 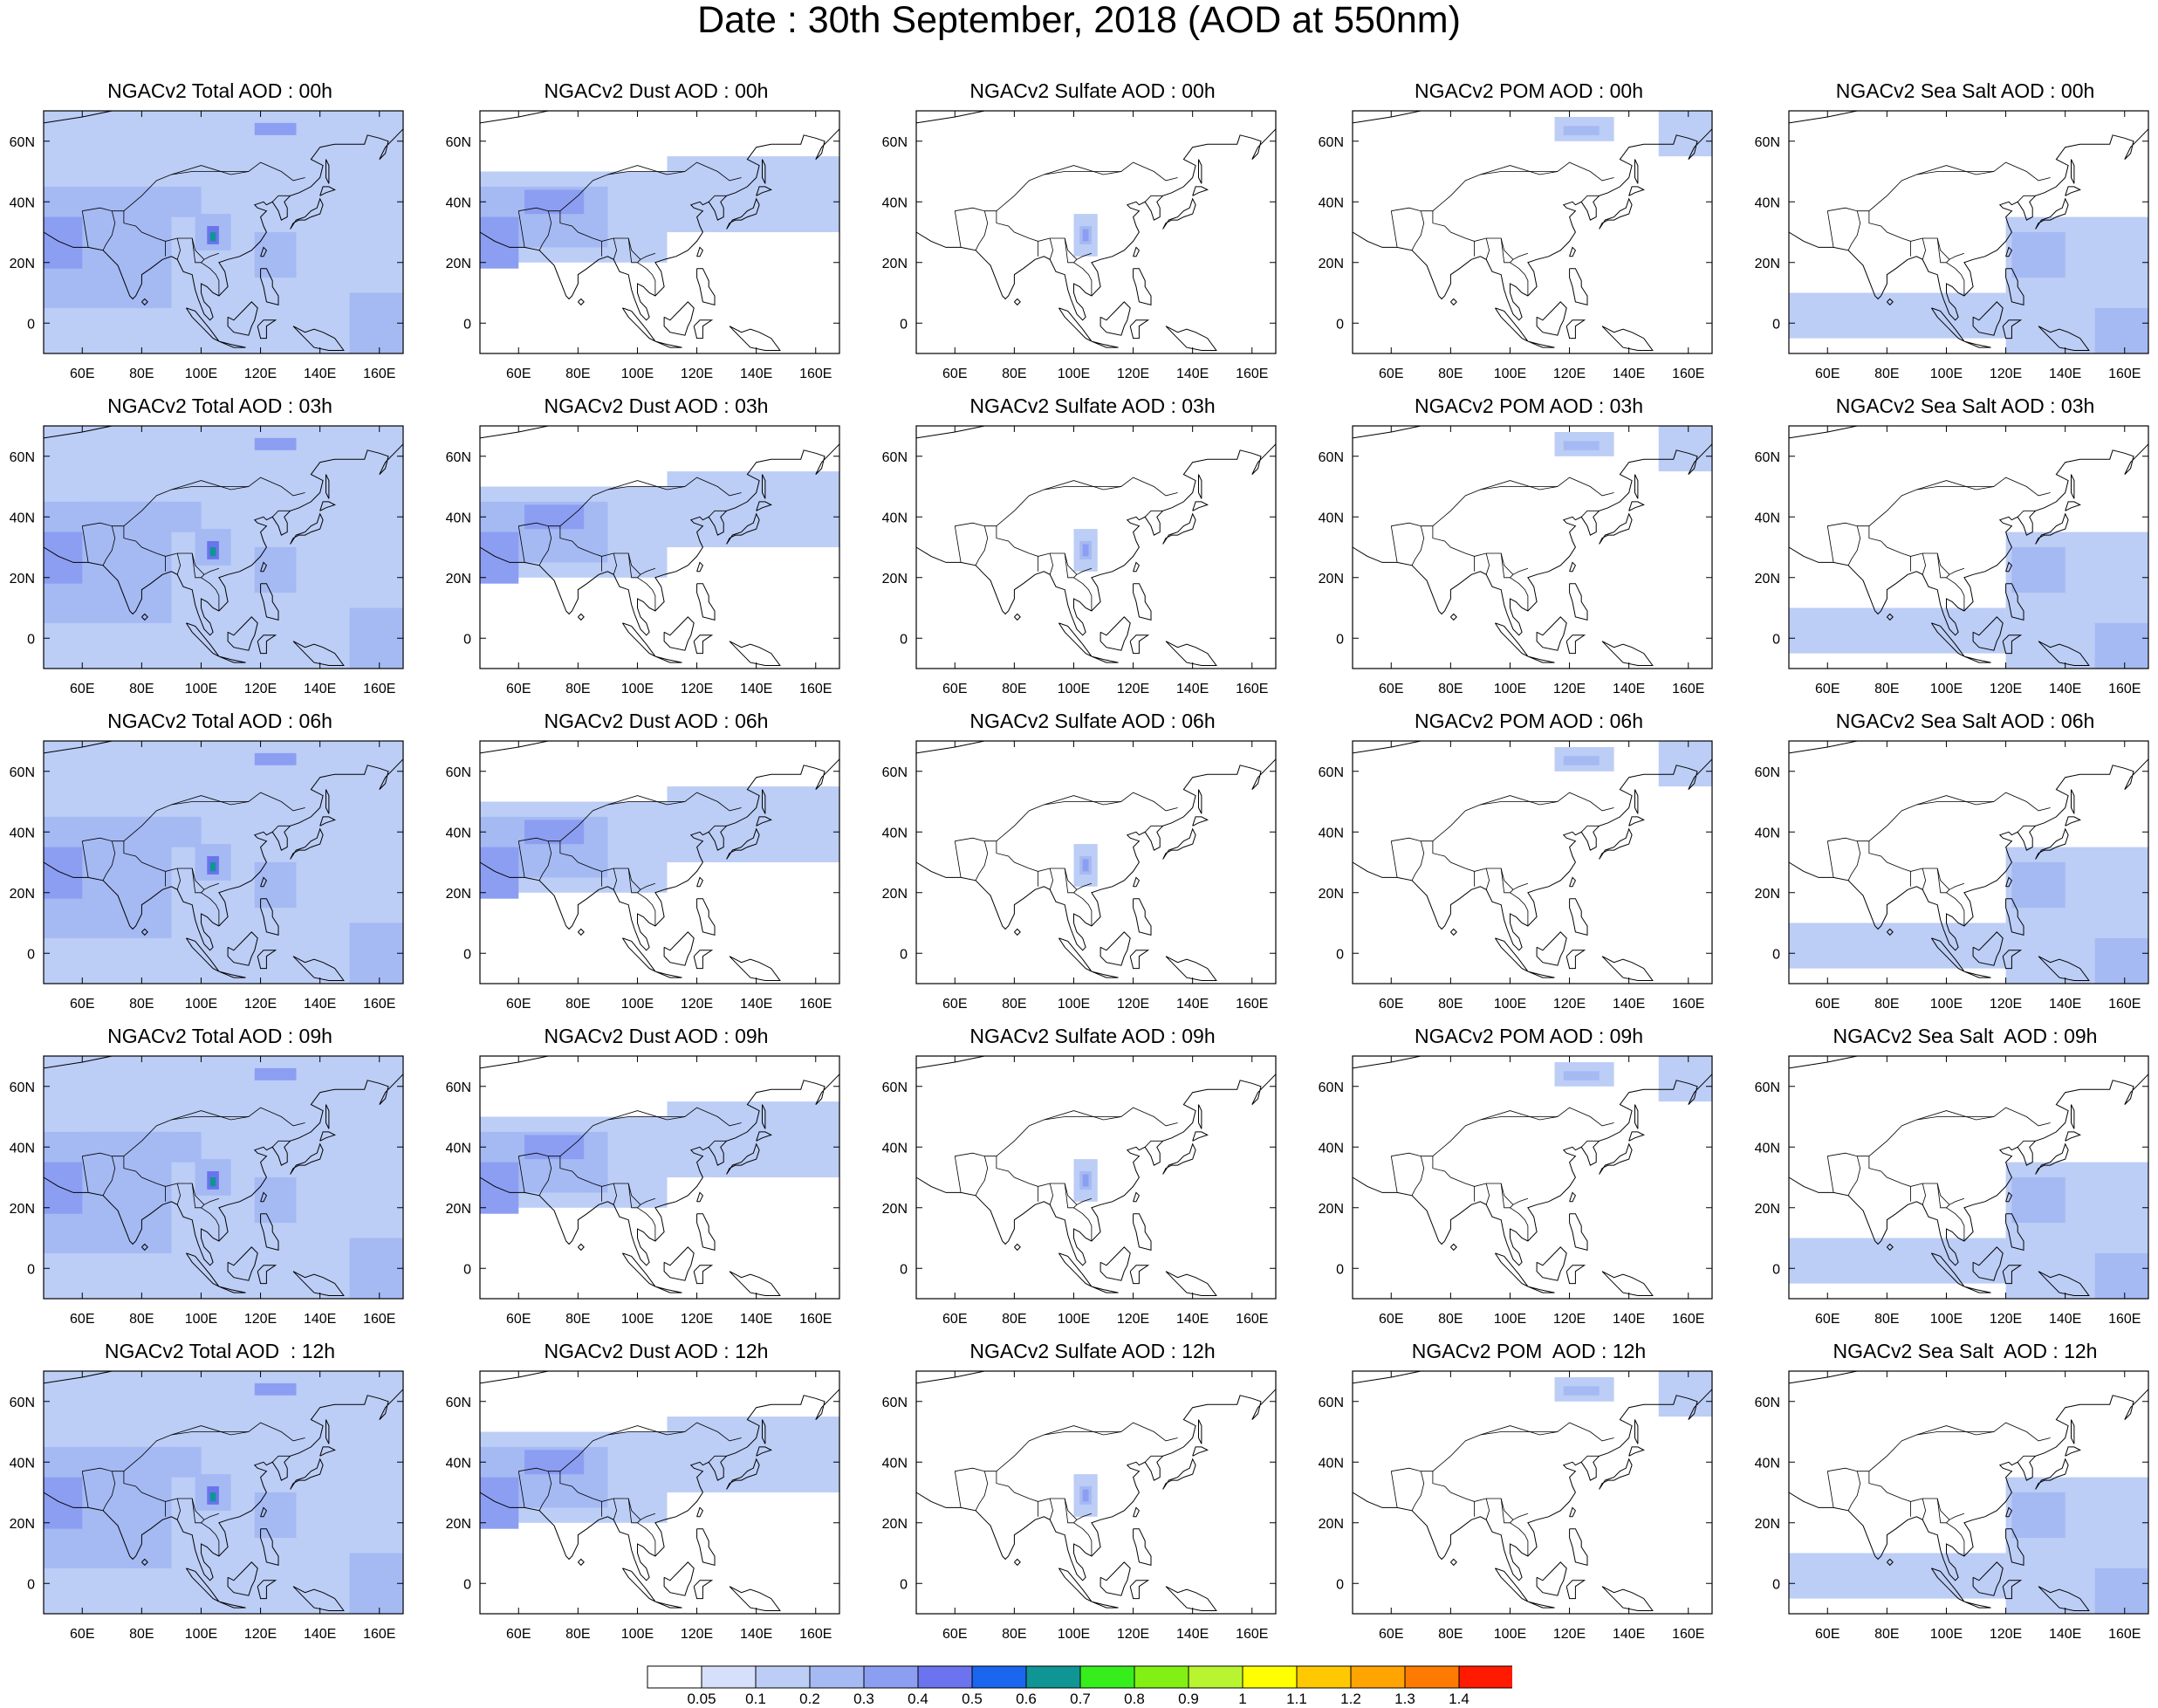 What do you see at coordinates (467, 324) in the screenshot?
I see `lat-tick-label: 0` at bounding box center [467, 324].